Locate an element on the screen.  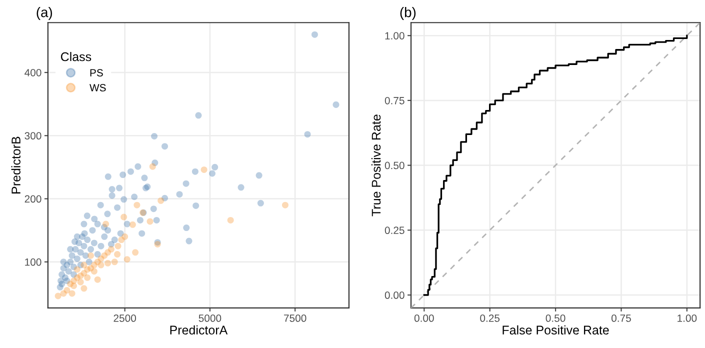
x-tick-label: 5000 is located at coordinates (210, 318).